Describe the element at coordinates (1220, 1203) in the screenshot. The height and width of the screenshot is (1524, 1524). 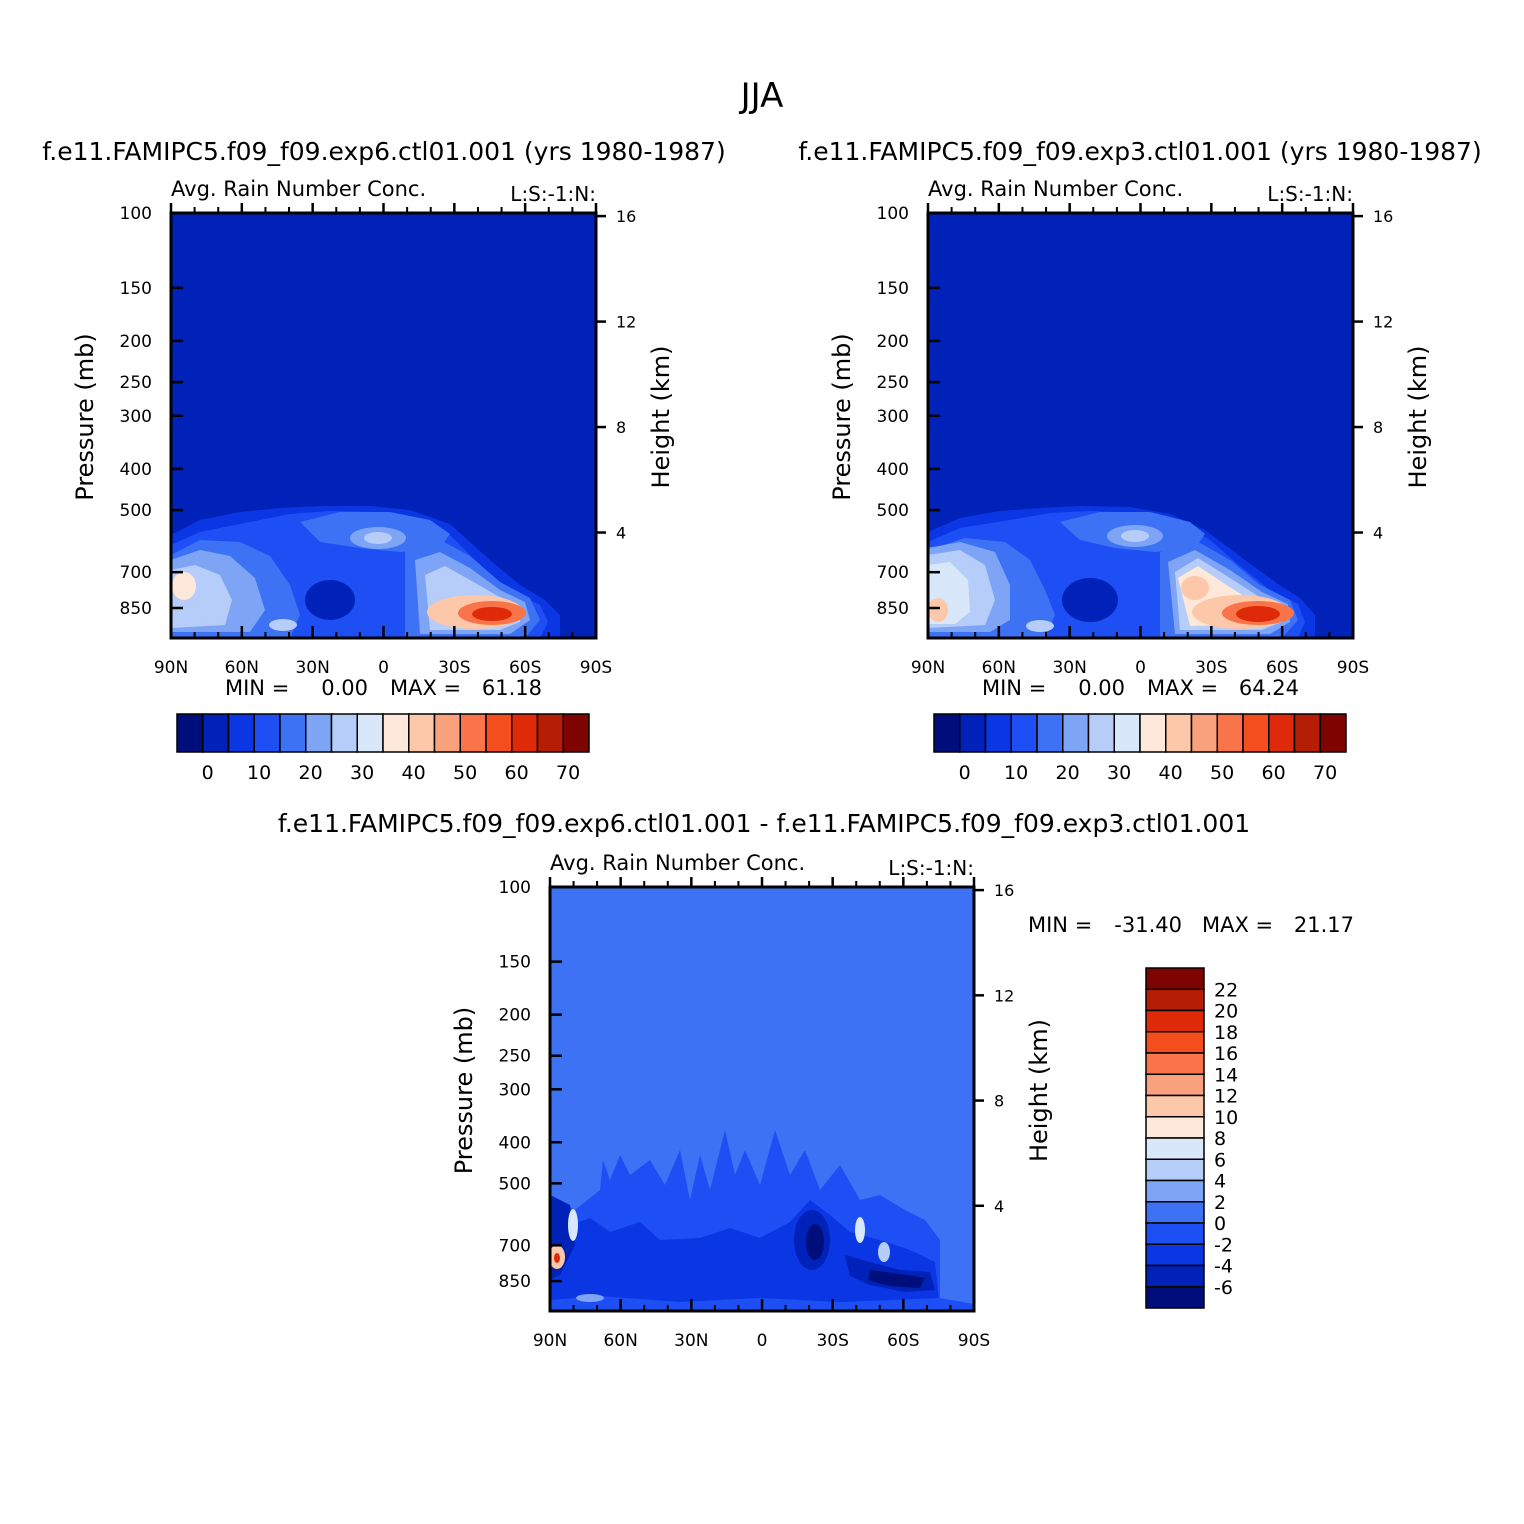
I see `colorbar-label: 2` at that location.